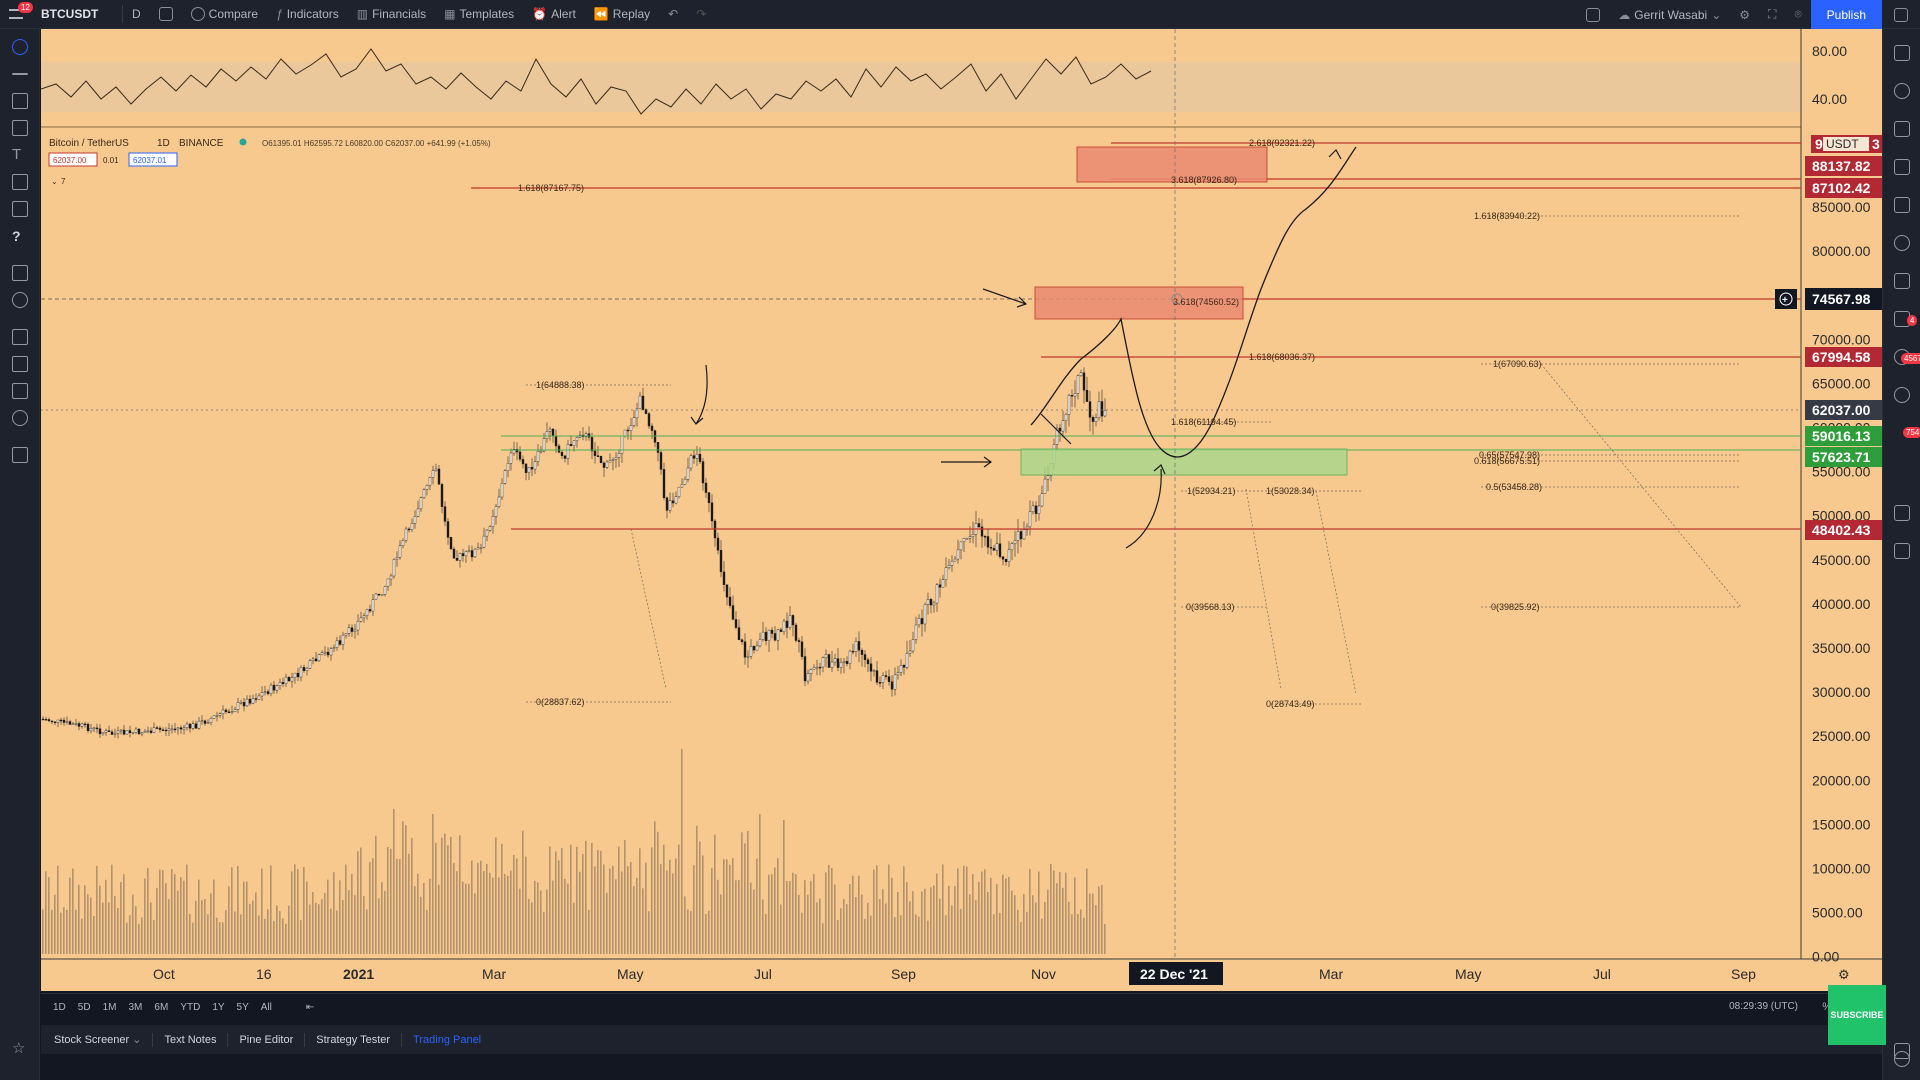 The height and width of the screenshot is (1080, 1920). Describe the element at coordinates (20, 300) in the screenshot. I see `zoom-icon` at that location.